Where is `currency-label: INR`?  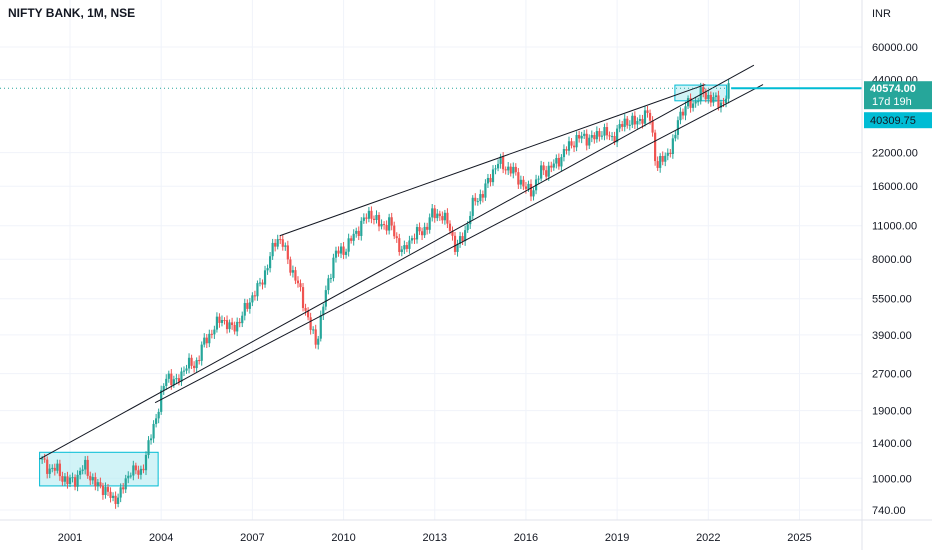
currency-label: INR is located at coordinates (881, 14).